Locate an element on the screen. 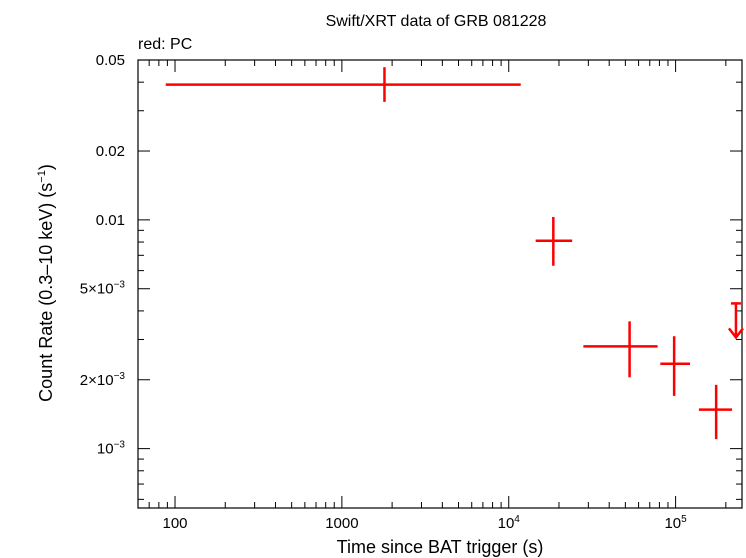 This screenshot has height=558, width=746. y-tick-label-mantissa: 10 is located at coordinates (105, 449).